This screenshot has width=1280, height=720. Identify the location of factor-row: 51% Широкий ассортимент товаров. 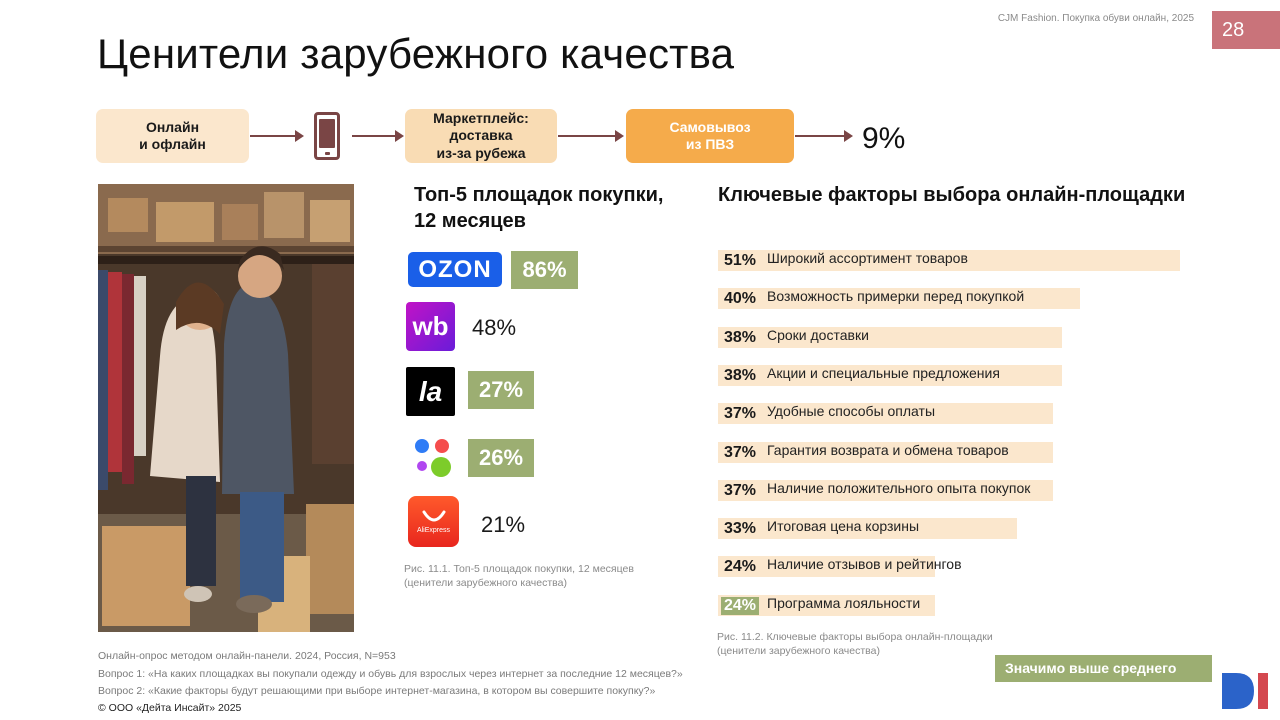
(958, 261).